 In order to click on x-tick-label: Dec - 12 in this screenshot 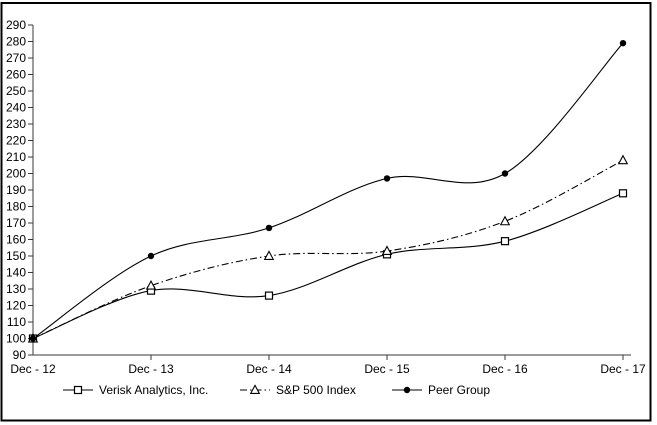, I will do `click(33, 369)`.